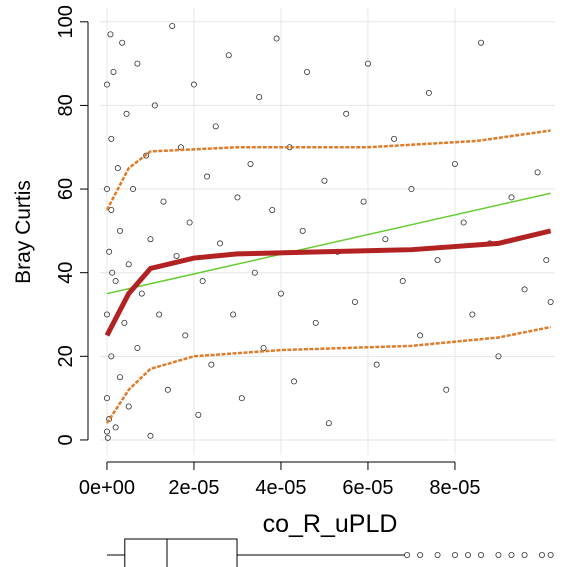  What do you see at coordinates (66, 21) in the screenshot?
I see `y-tick-label: 100` at bounding box center [66, 21].